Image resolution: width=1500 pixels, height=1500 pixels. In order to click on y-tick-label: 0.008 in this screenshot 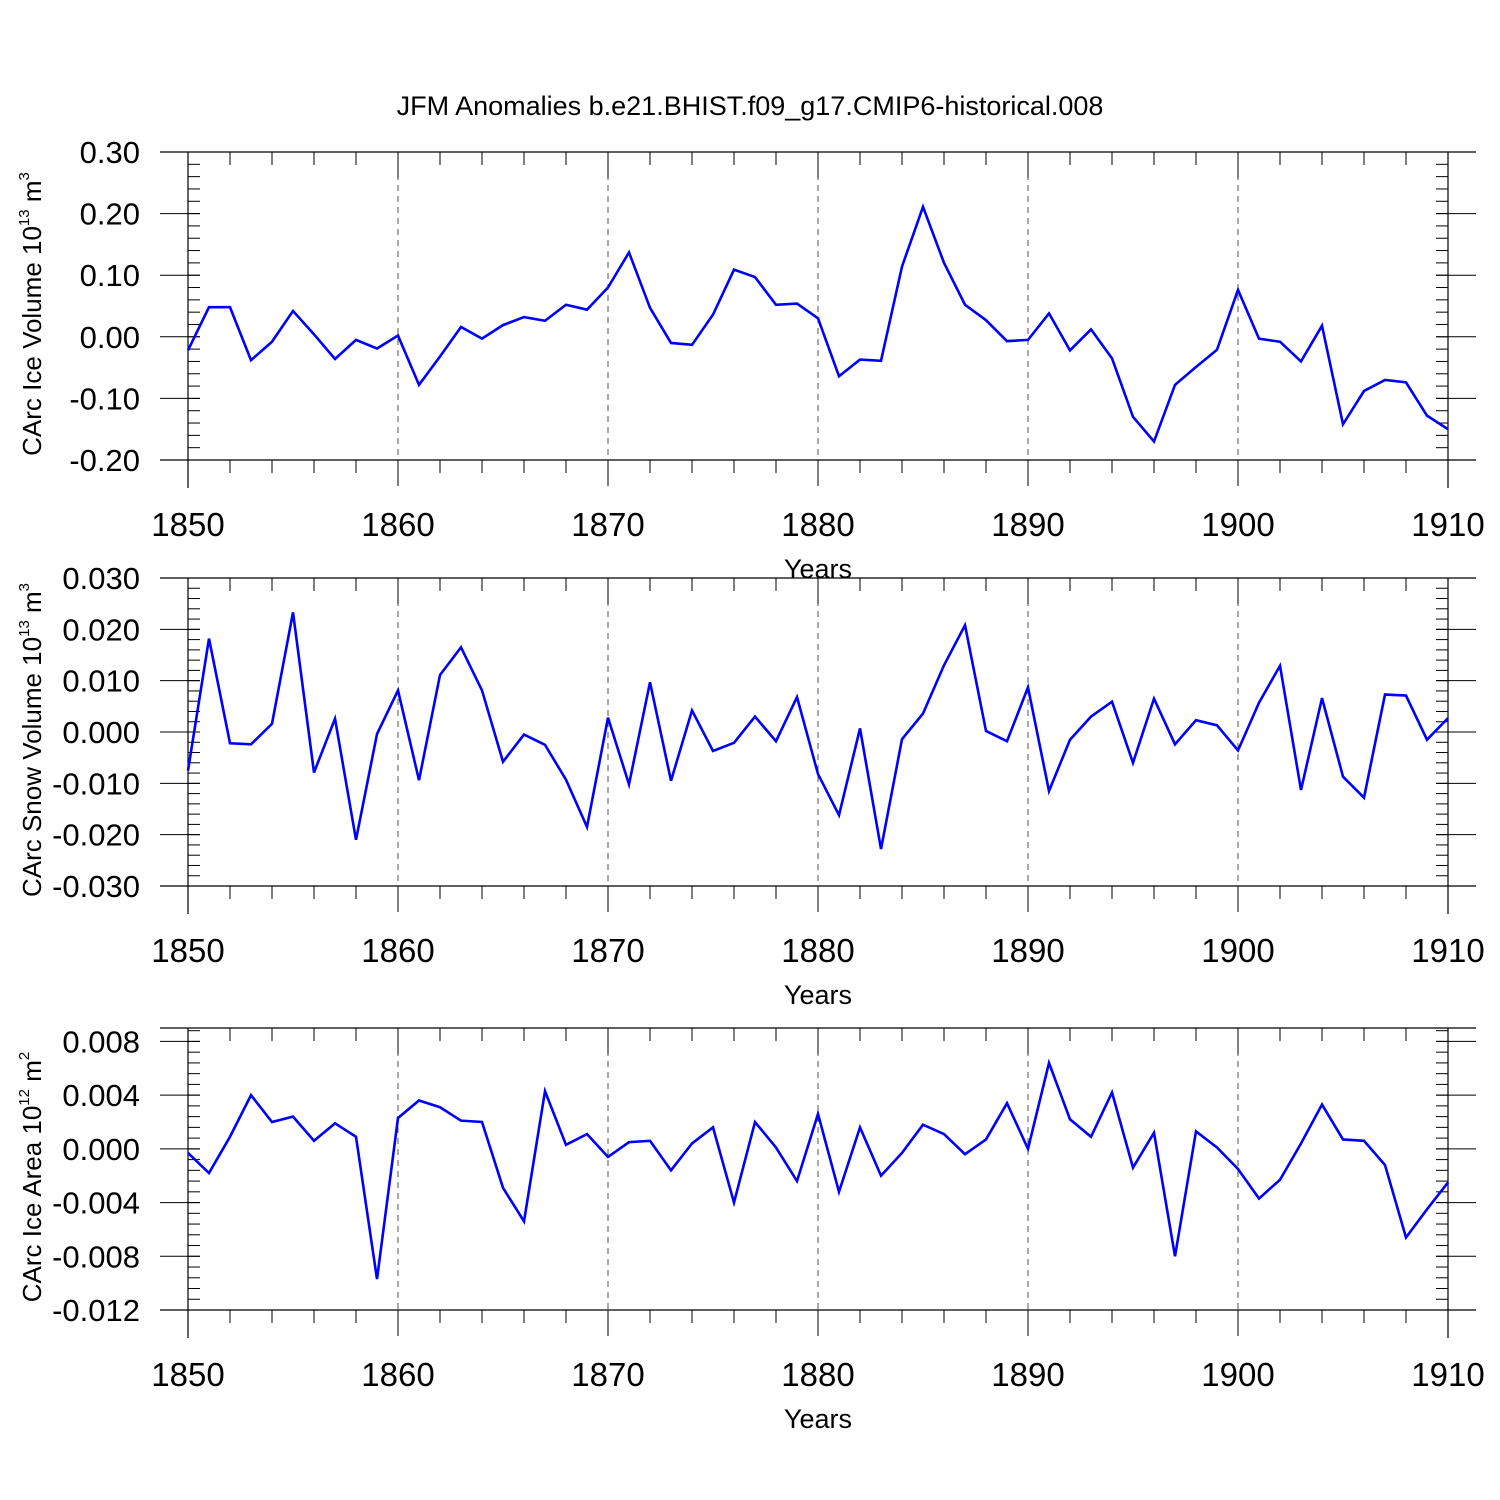, I will do `click(101, 1041)`.